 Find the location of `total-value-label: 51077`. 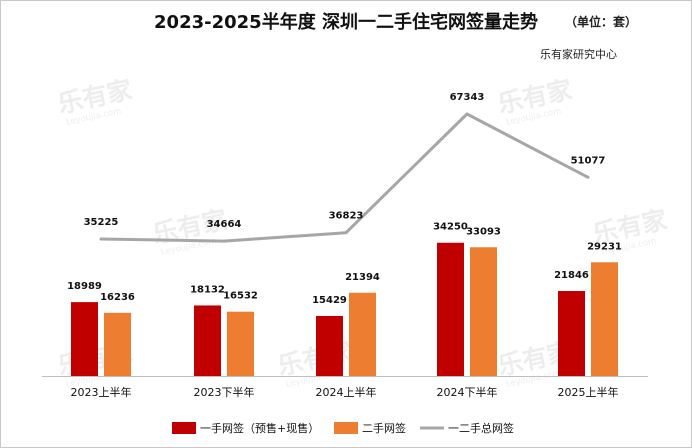

total-value-label: 51077 is located at coordinates (588, 160).